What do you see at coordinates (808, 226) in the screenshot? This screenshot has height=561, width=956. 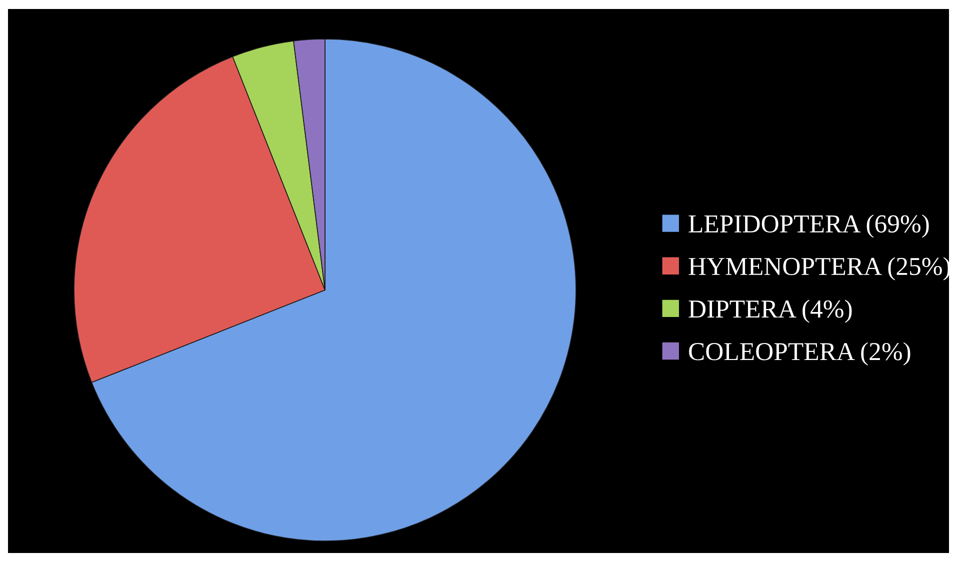 I see `legend-label: LEPIDOPTERA (69%)` at bounding box center [808, 226].